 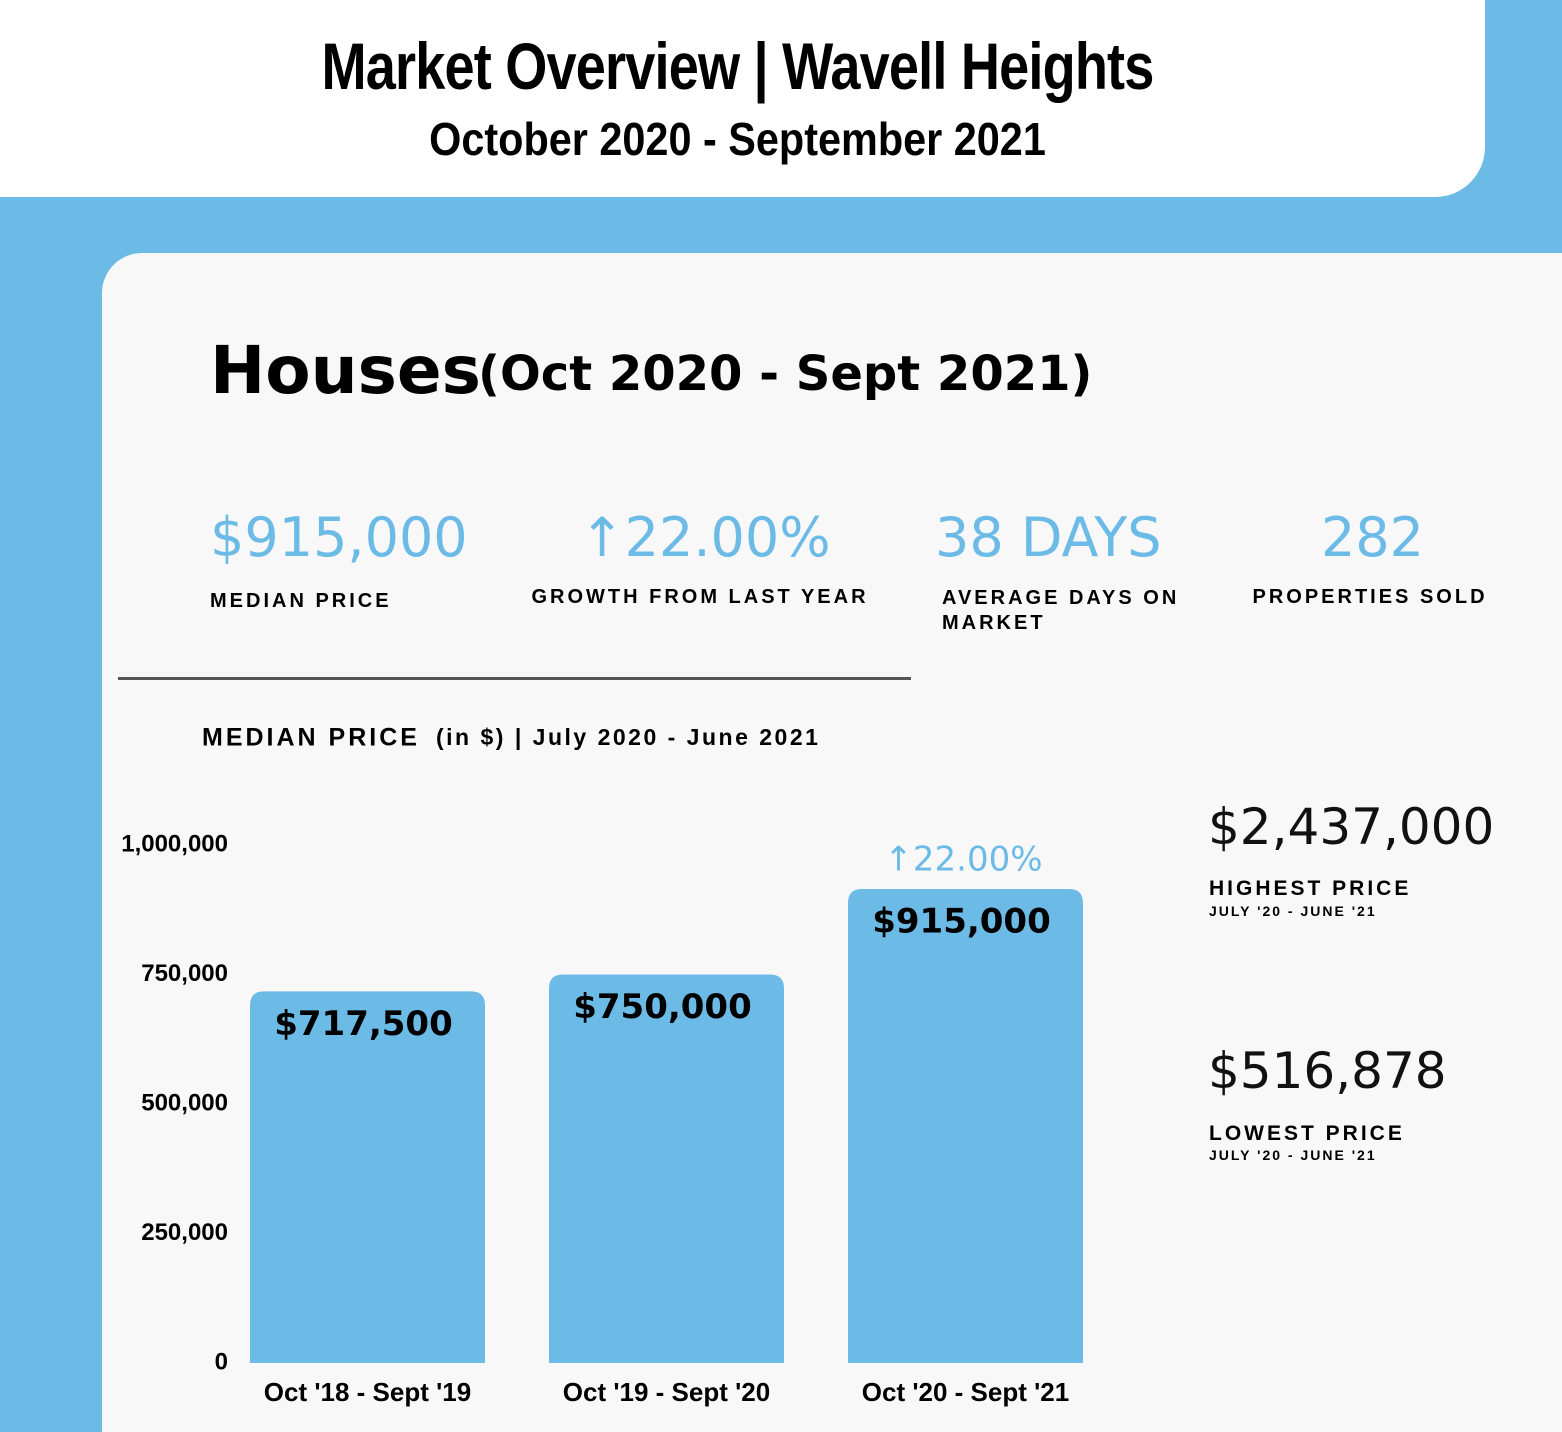 What do you see at coordinates (301, 601) in the screenshot?
I see `stat-label: MEDIAN PRICE` at bounding box center [301, 601].